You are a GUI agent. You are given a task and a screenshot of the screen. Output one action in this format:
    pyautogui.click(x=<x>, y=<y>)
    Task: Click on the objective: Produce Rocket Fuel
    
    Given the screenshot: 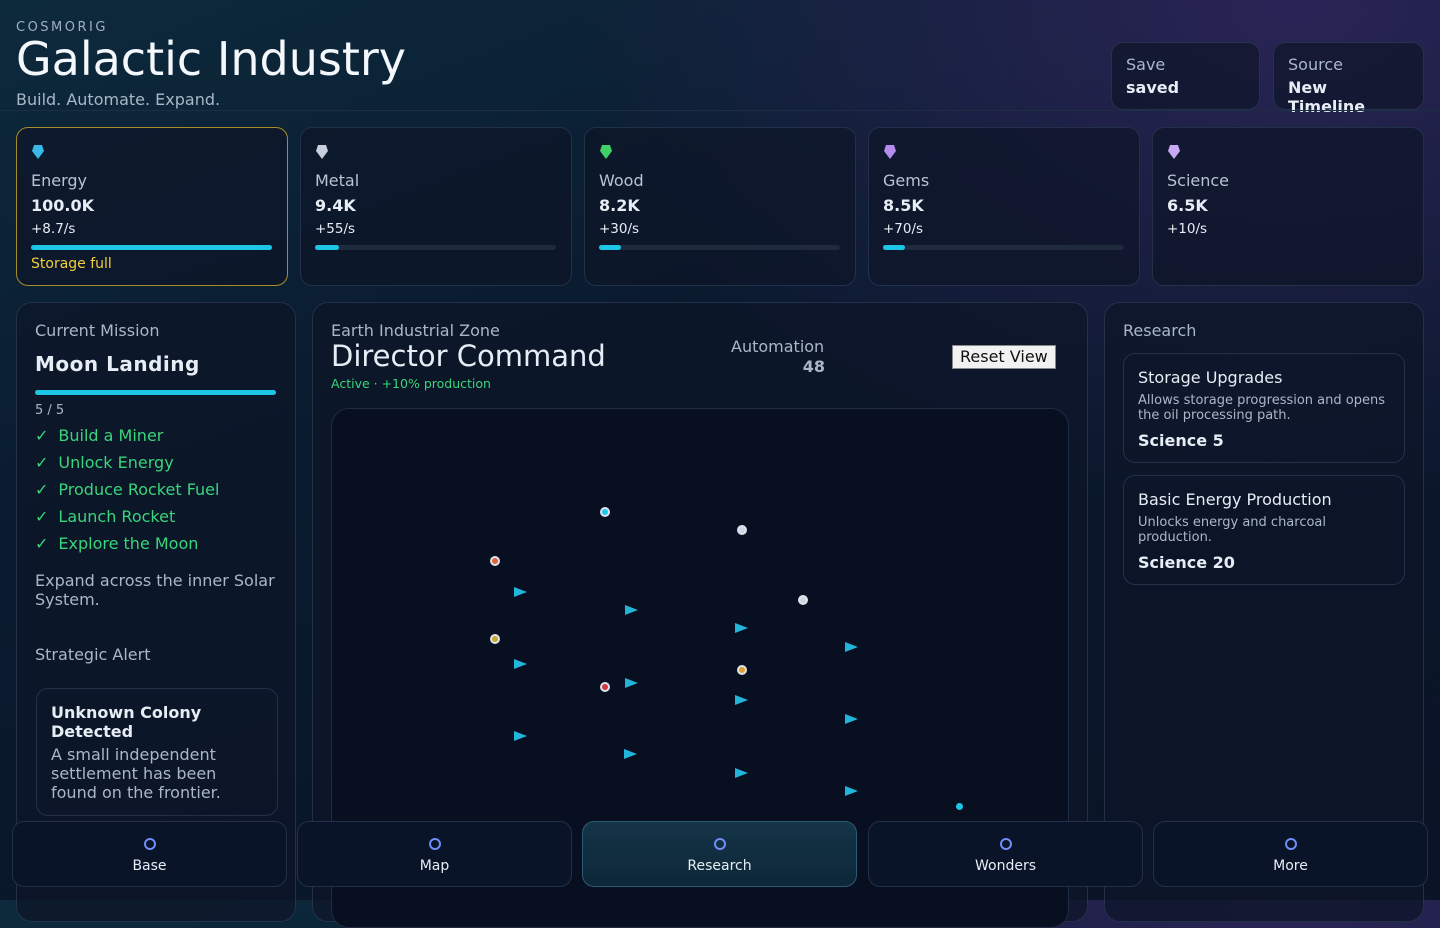 What is the action you would take?
    pyautogui.click(x=156, y=493)
    